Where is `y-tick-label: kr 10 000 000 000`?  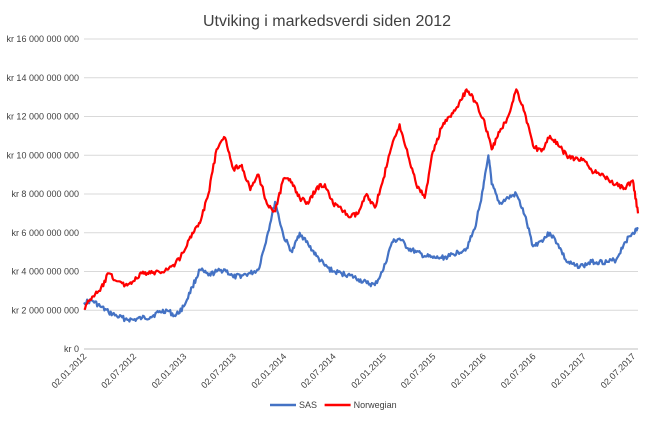
y-tick-label: kr 10 000 000 000 is located at coordinates (42, 155).